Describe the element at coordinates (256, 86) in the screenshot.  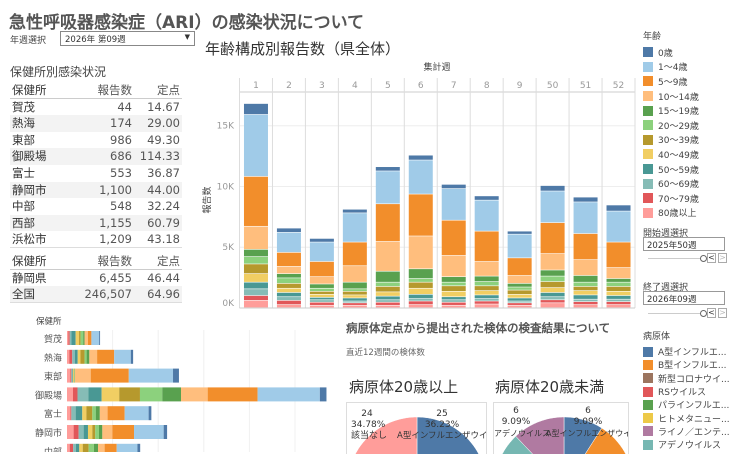
I see `x-category-label: 1` at that location.